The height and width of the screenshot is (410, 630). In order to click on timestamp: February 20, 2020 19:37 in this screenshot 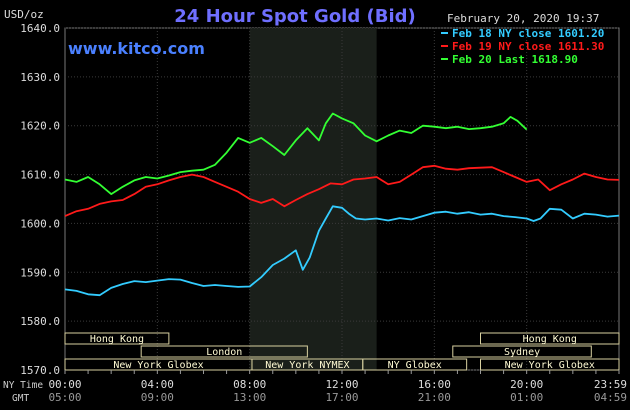, I will do `click(523, 18)`.